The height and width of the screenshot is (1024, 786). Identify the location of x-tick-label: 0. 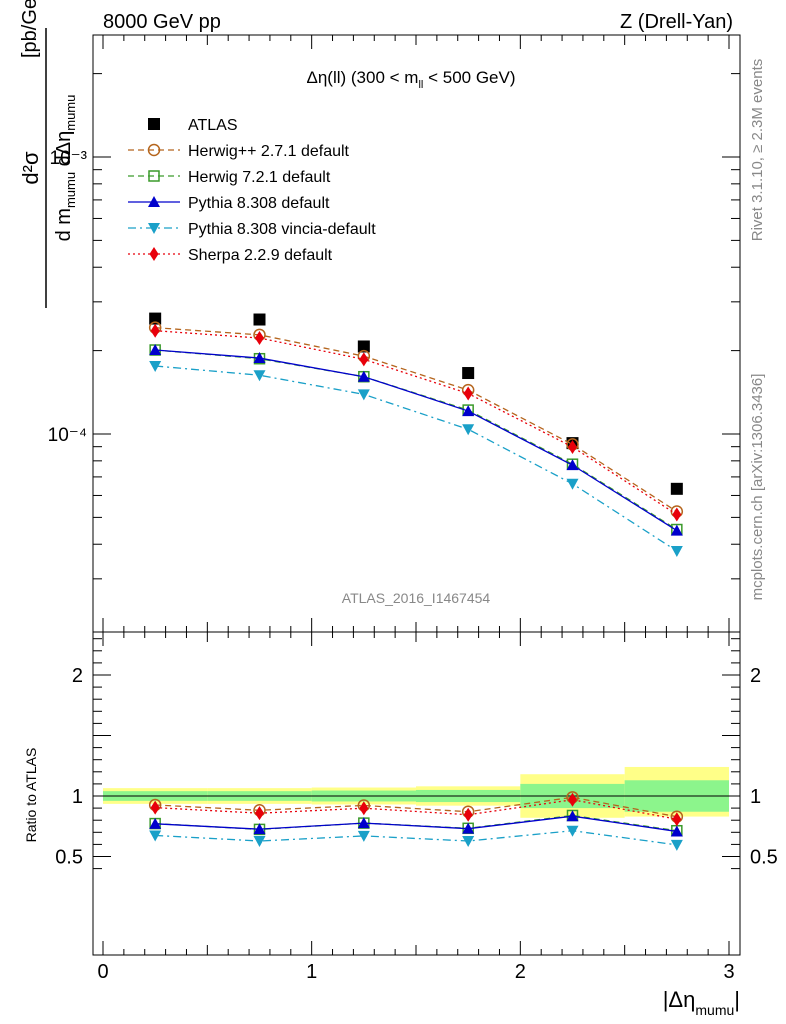
(102, 972).